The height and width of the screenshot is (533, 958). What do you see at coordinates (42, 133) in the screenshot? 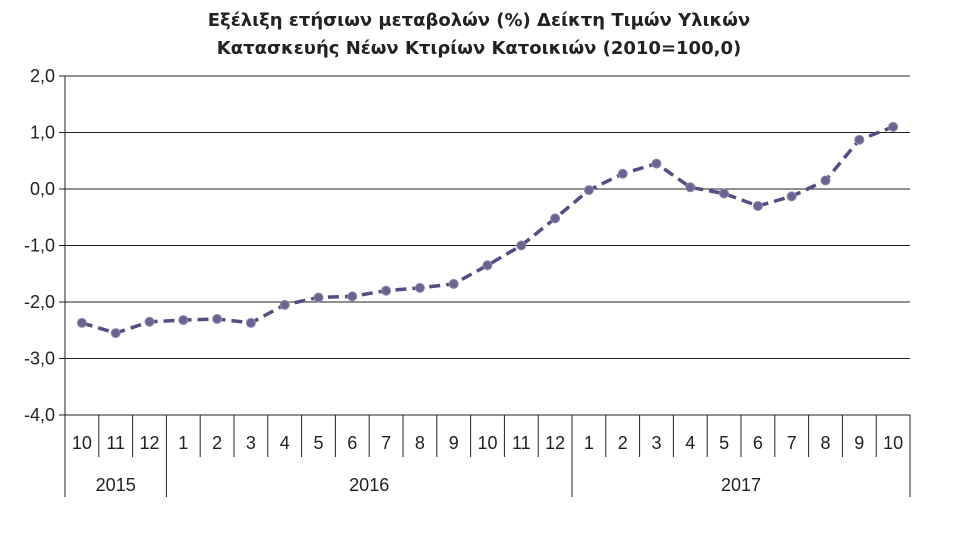
I see `y-tick-label: 1,0` at bounding box center [42, 133].